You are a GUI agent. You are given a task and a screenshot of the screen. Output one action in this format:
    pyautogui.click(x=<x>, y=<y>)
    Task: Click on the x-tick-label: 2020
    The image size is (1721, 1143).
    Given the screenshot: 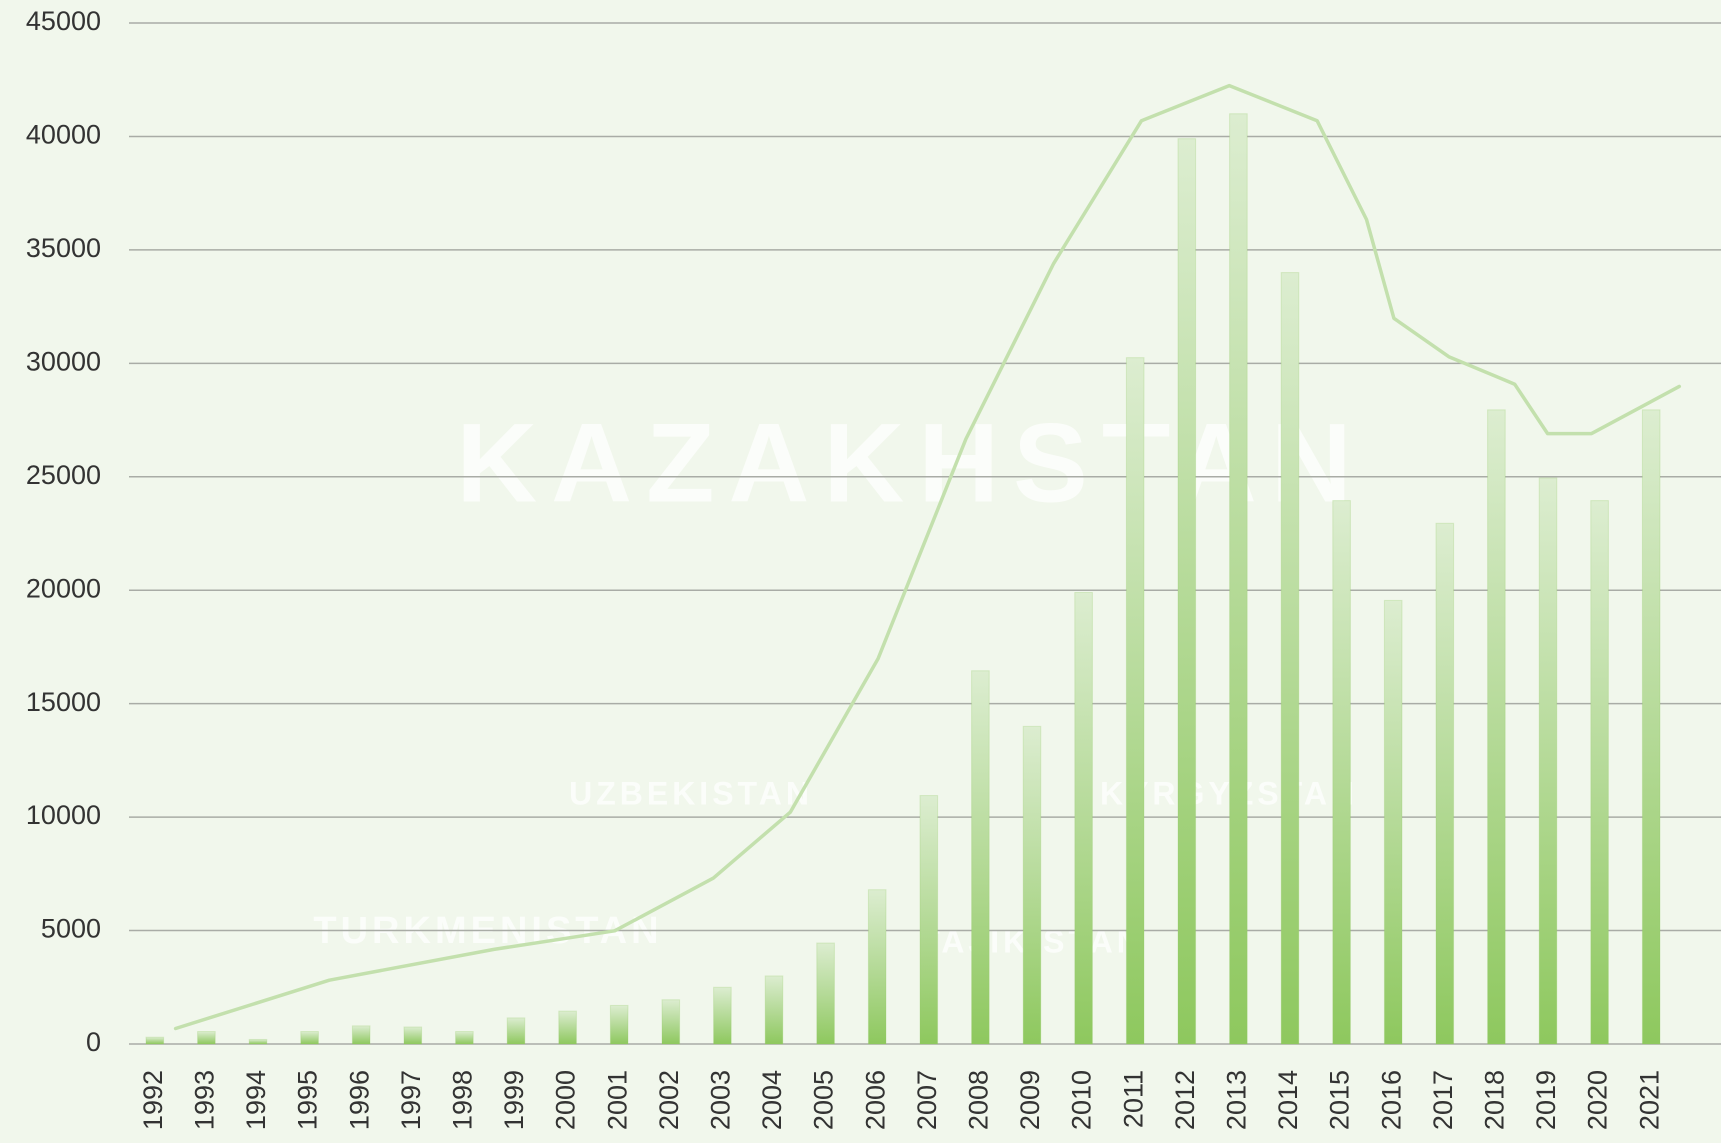 What is the action you would take?
    pyautogui.click(x=1598, y=1100)
    